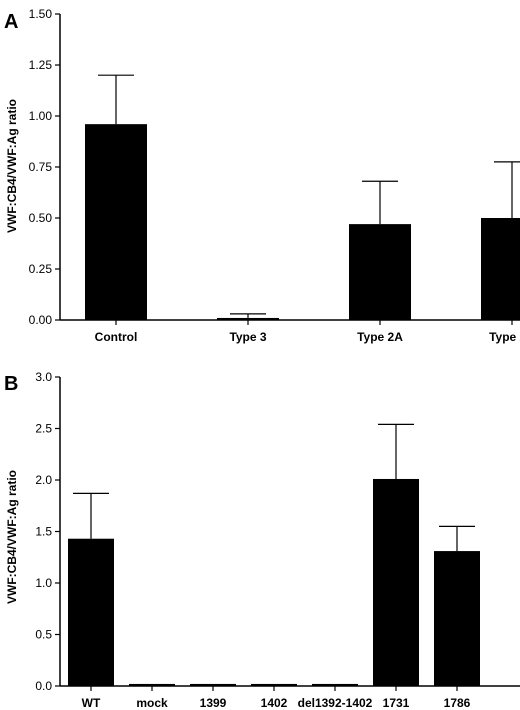 Image resolution: width=520 pixels, height=710 pixels. What do you see at coordinates (12, 537) in the screenshot?
I see `panel-b-y-axis-label: VWF:CB4/VWF:Ag ratio` at bounding box center [12, 537].